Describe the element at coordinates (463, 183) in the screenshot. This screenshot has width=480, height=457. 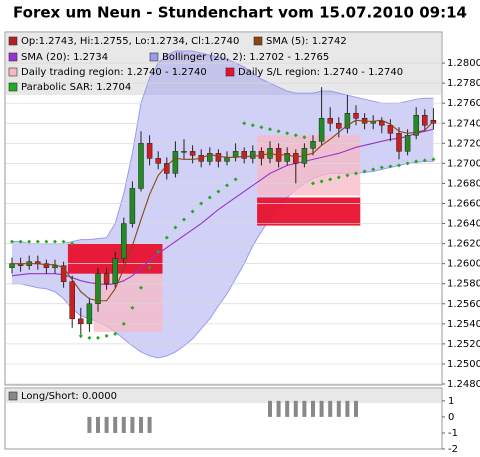
I see `y-tick-label: 1.2680` at that location.